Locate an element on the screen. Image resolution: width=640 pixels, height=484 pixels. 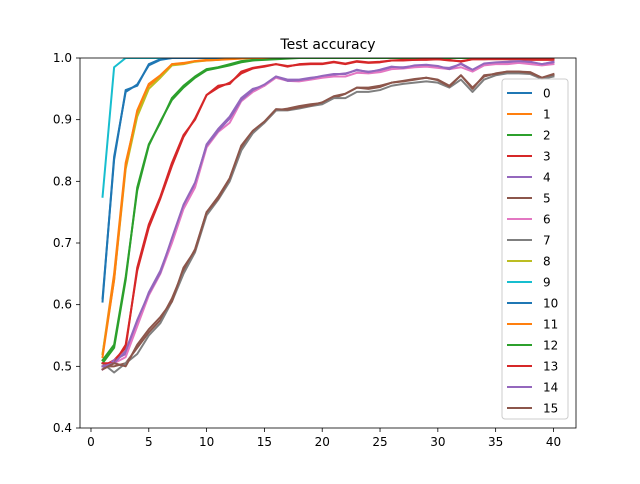
x-tick-label: 5 is located at coordinates (149, 442).